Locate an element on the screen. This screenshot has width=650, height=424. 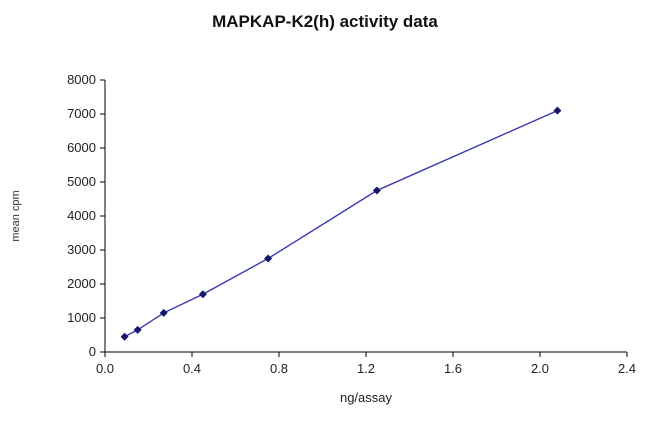
y-tick-label: 4000 is located at coordinates (81, 215).